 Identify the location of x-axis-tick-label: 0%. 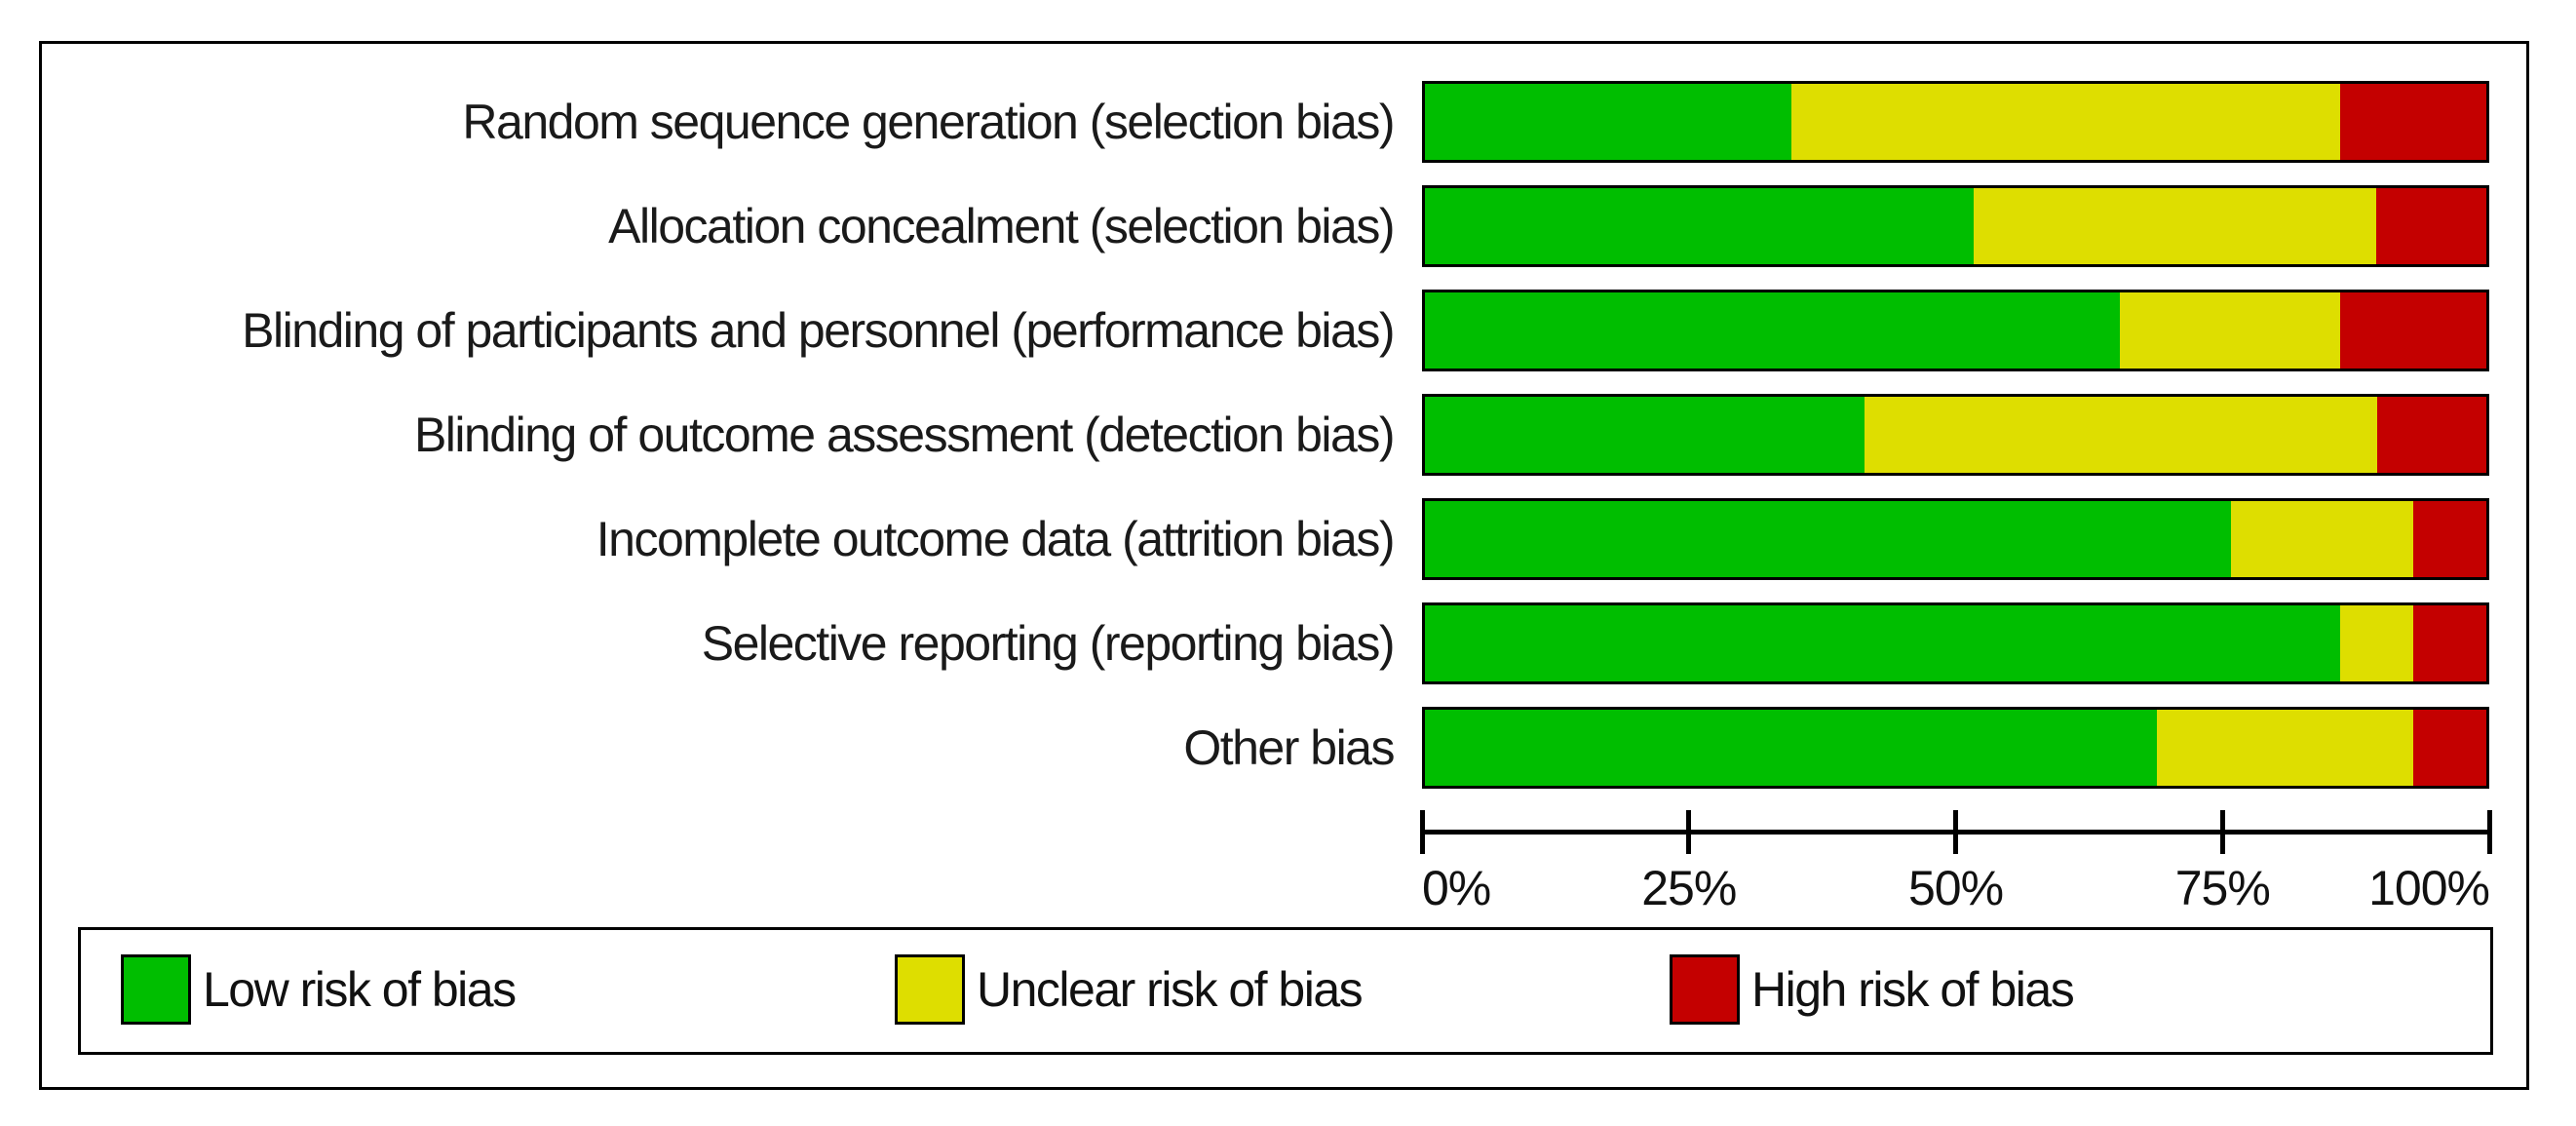
(1456, 888).